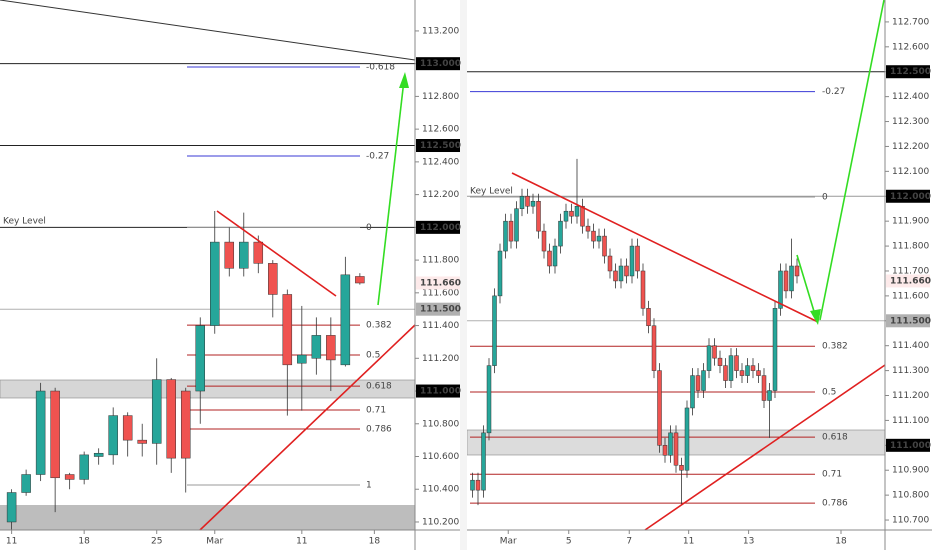 The width and height of the screenshot is (932, 550). Describe the element at coordinates (440, 293) in the screenshot. I see `y-tick-label: 111.600` at that location.